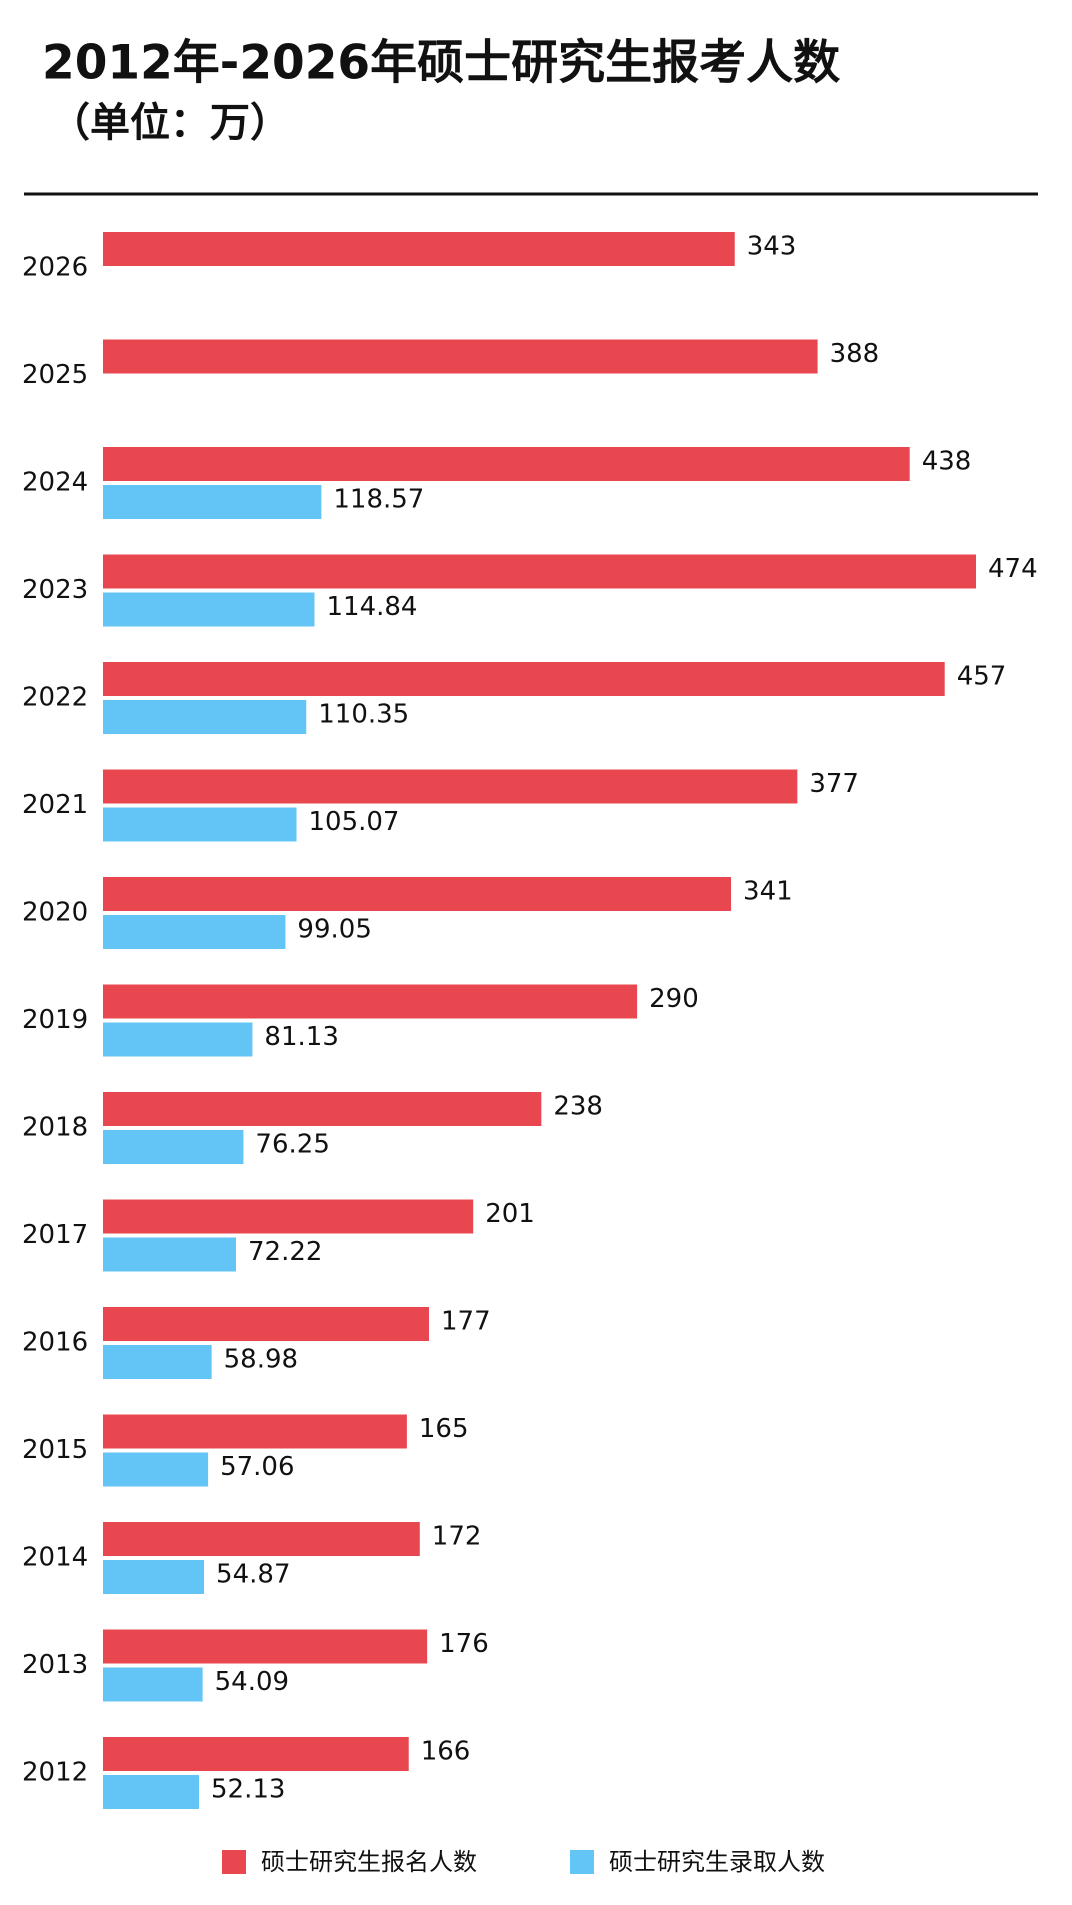  I want to click on y-tick-label: 2015, so click(55, 1450).